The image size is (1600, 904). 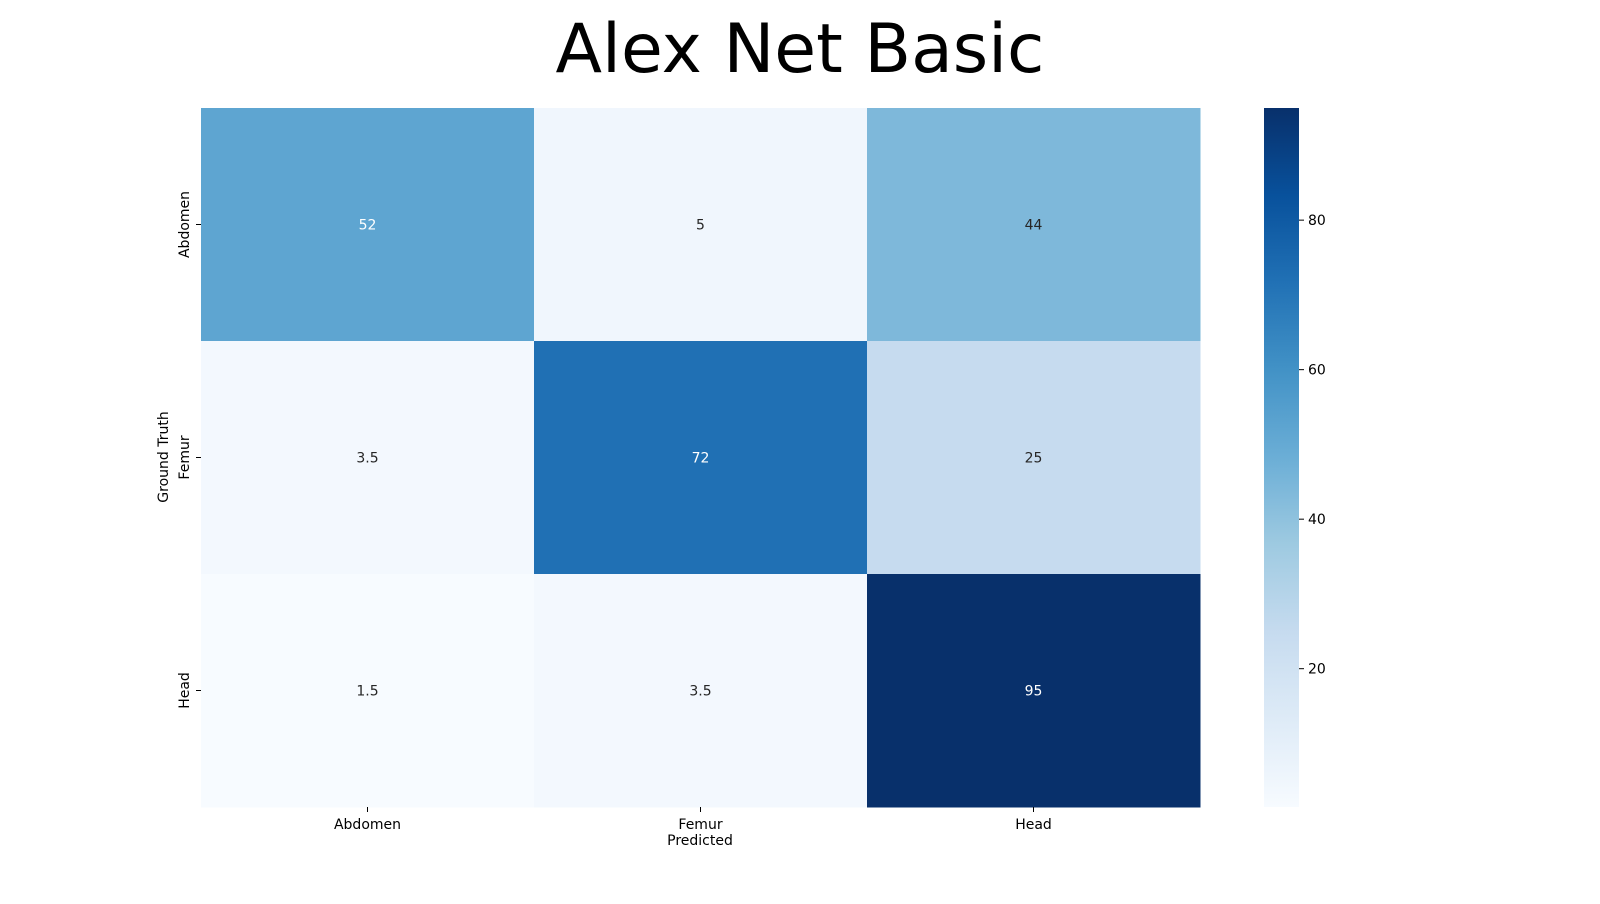 I want to click on chart-title: Alex Net Basic, so click(x=800, y=49).